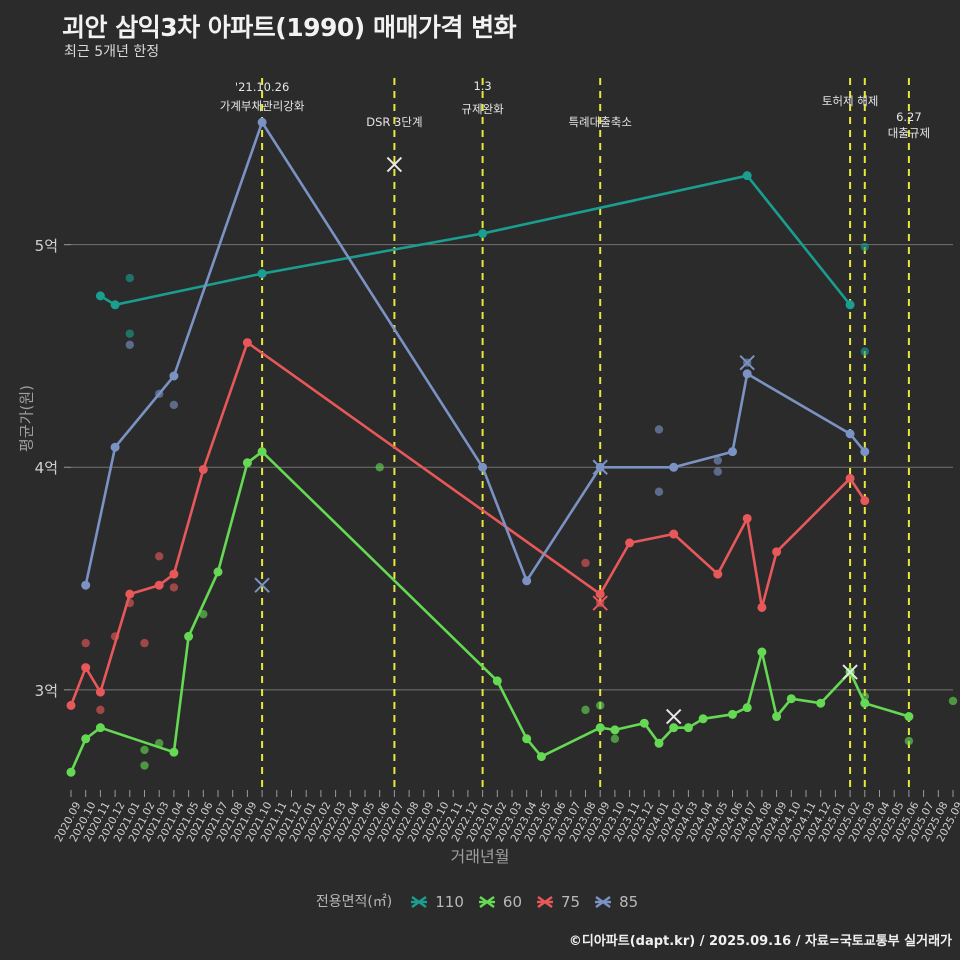 Image resolution: width=960 pixels, height=960 pixels. What do you see at coordinates (46, 468) in the screenshot?
I see `y-tick-label: 4억` at bounding box center [46, 468].